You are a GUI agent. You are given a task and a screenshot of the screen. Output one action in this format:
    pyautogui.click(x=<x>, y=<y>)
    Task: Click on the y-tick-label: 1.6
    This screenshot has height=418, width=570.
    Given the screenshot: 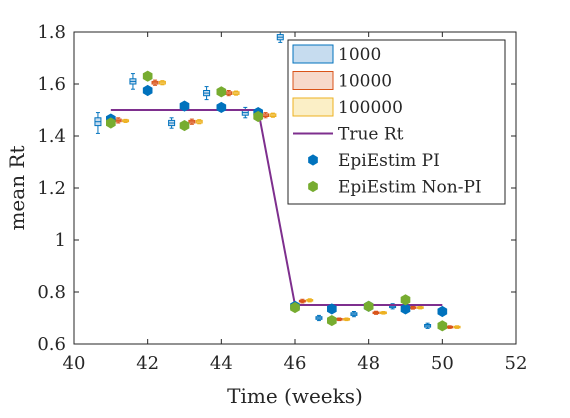 What is the action you would take?
    pyautogui.click(x=51, y=84)
    